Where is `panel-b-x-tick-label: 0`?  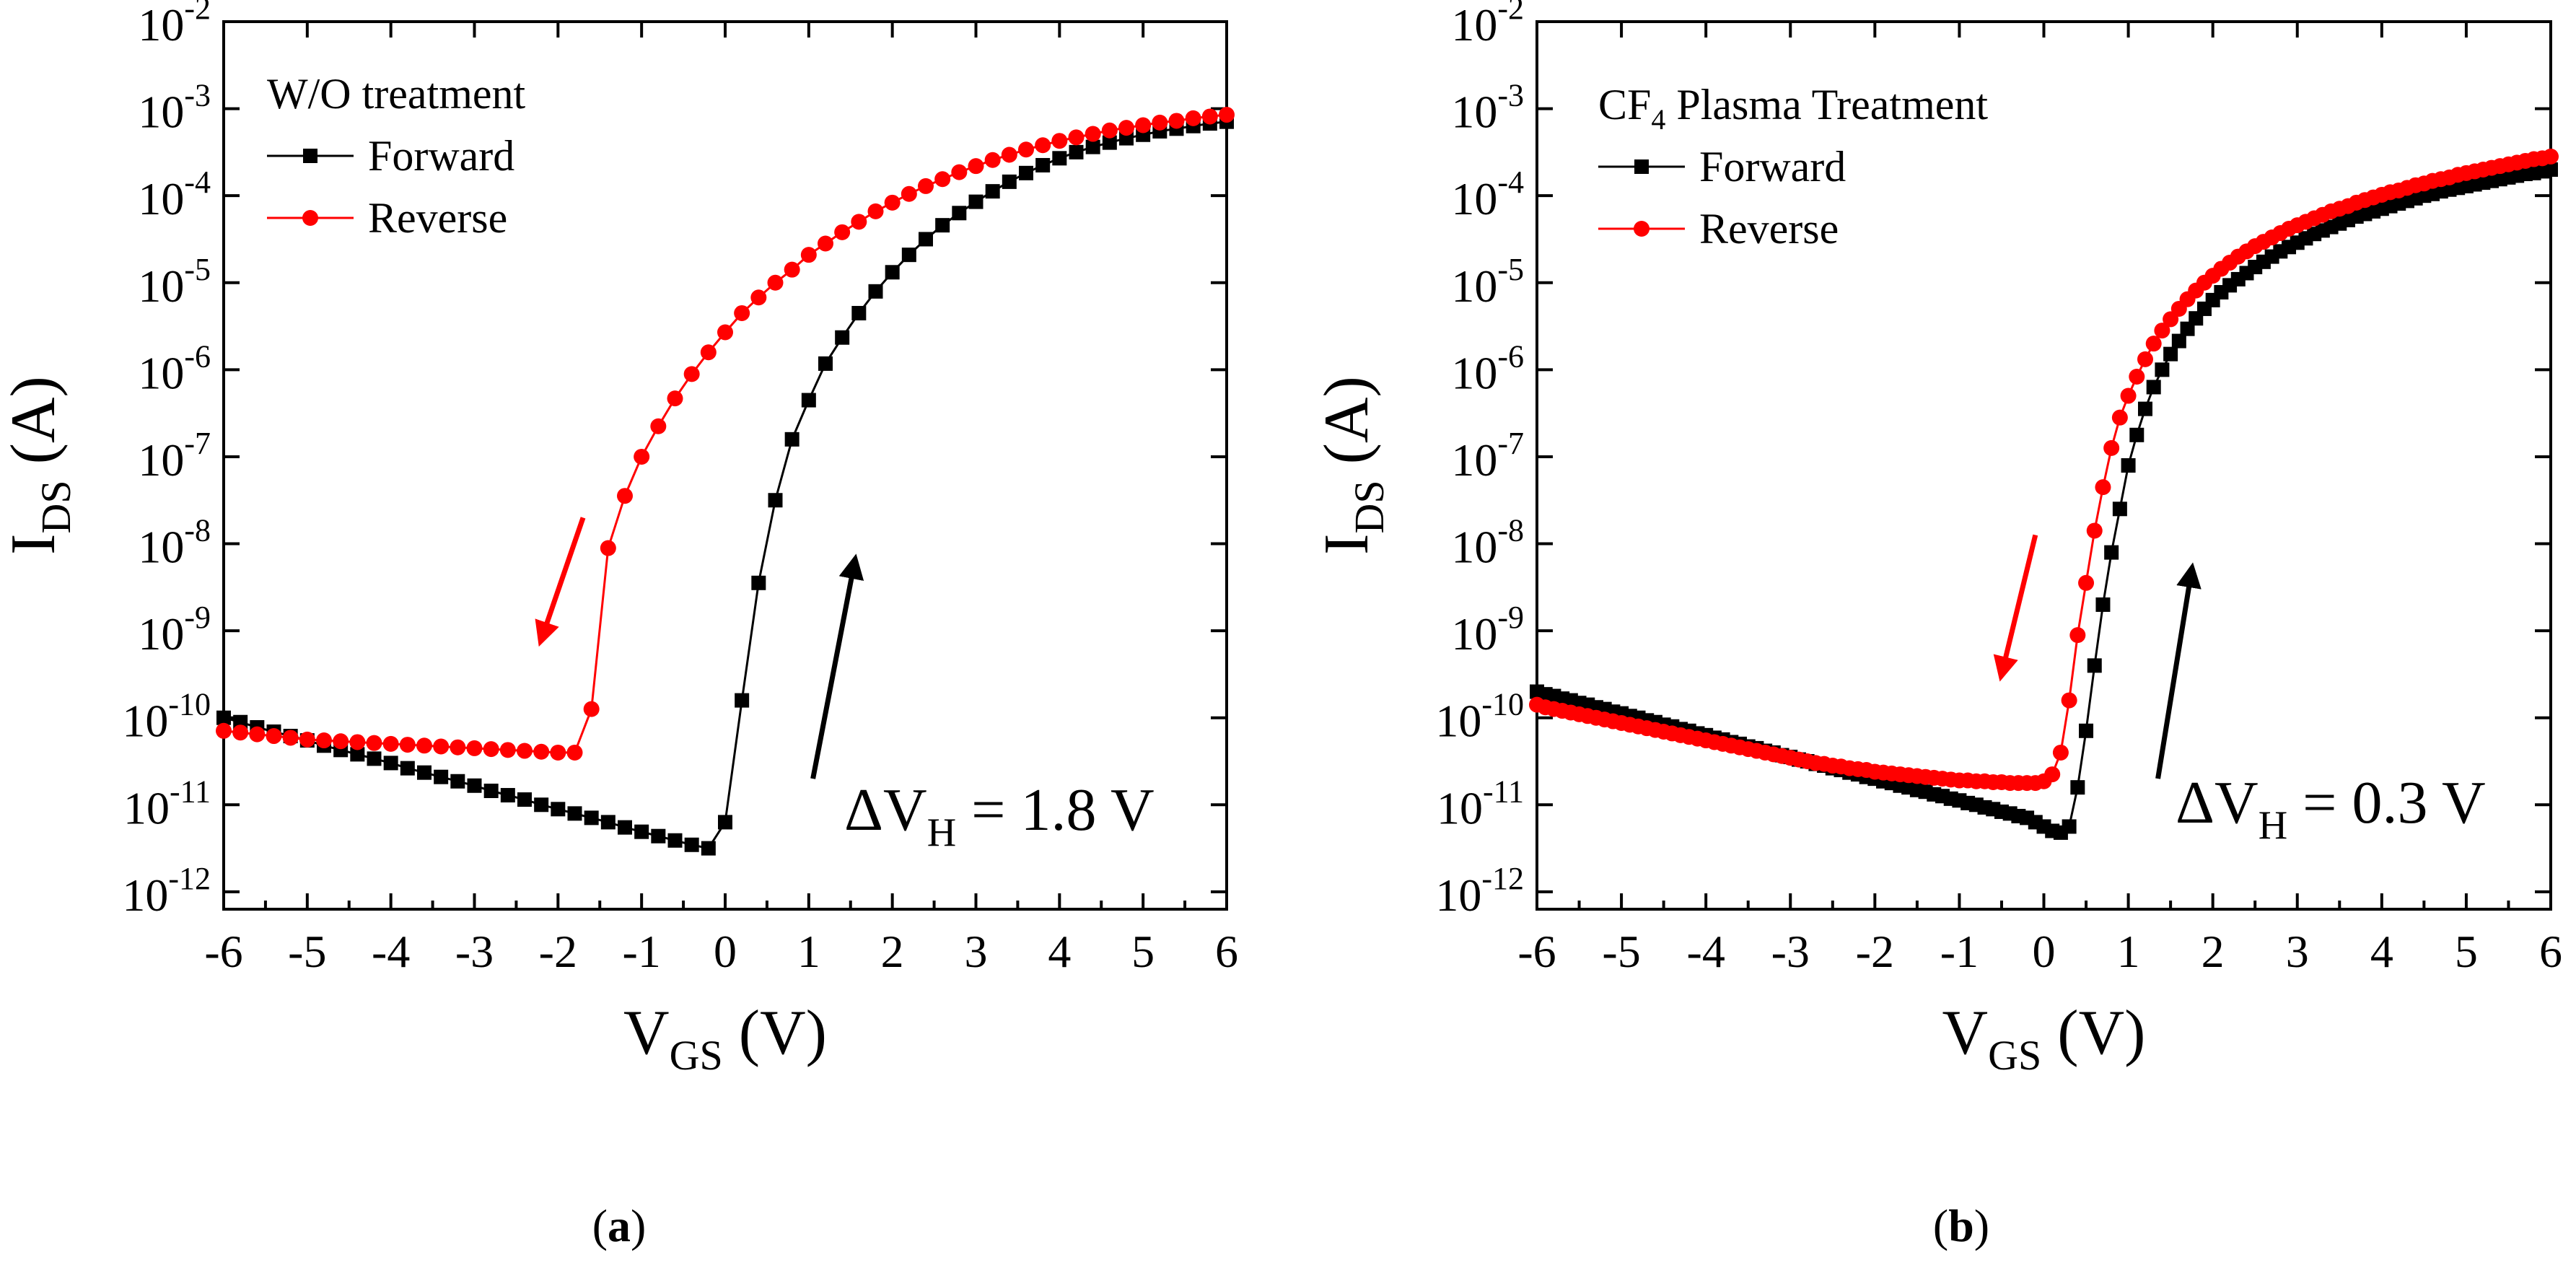 panel-b-x-tick-label: 0 is located at coordinates (2044, 951).